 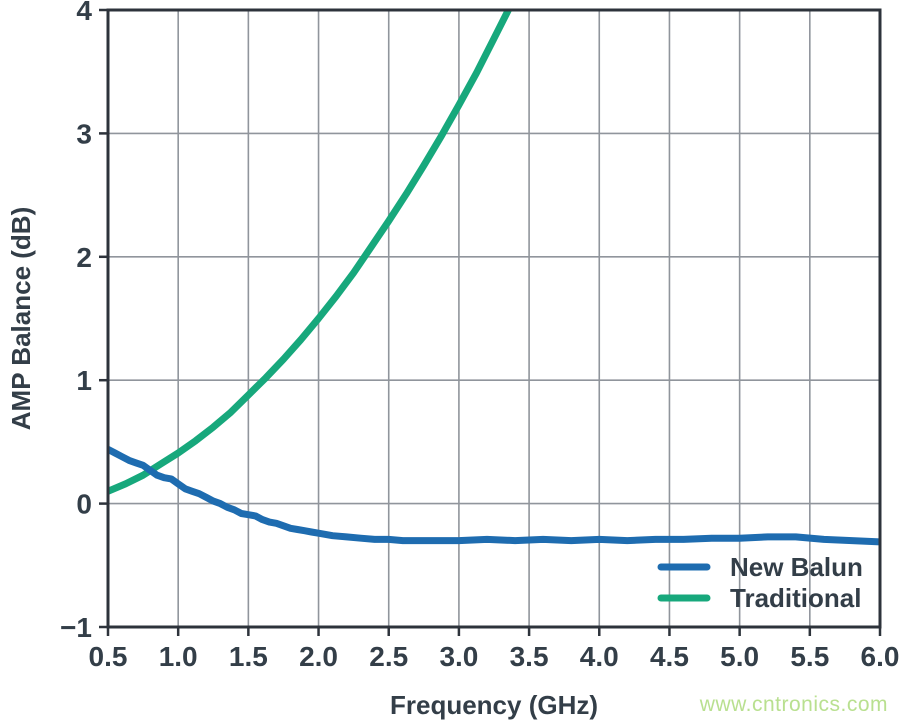 What do you see at coordinates (76, 627) in the screenshot?
I see `y-tick-label: −1` at bounding box center [76, 627].